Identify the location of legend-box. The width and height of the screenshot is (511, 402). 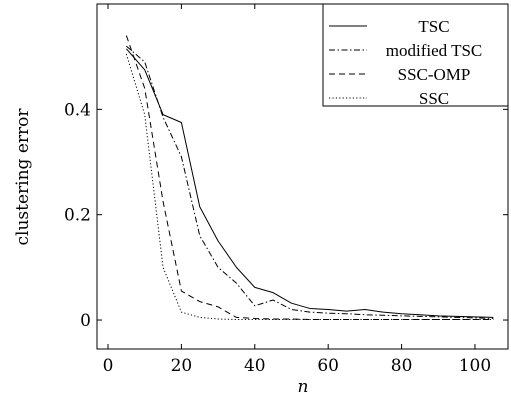
(415, 55).